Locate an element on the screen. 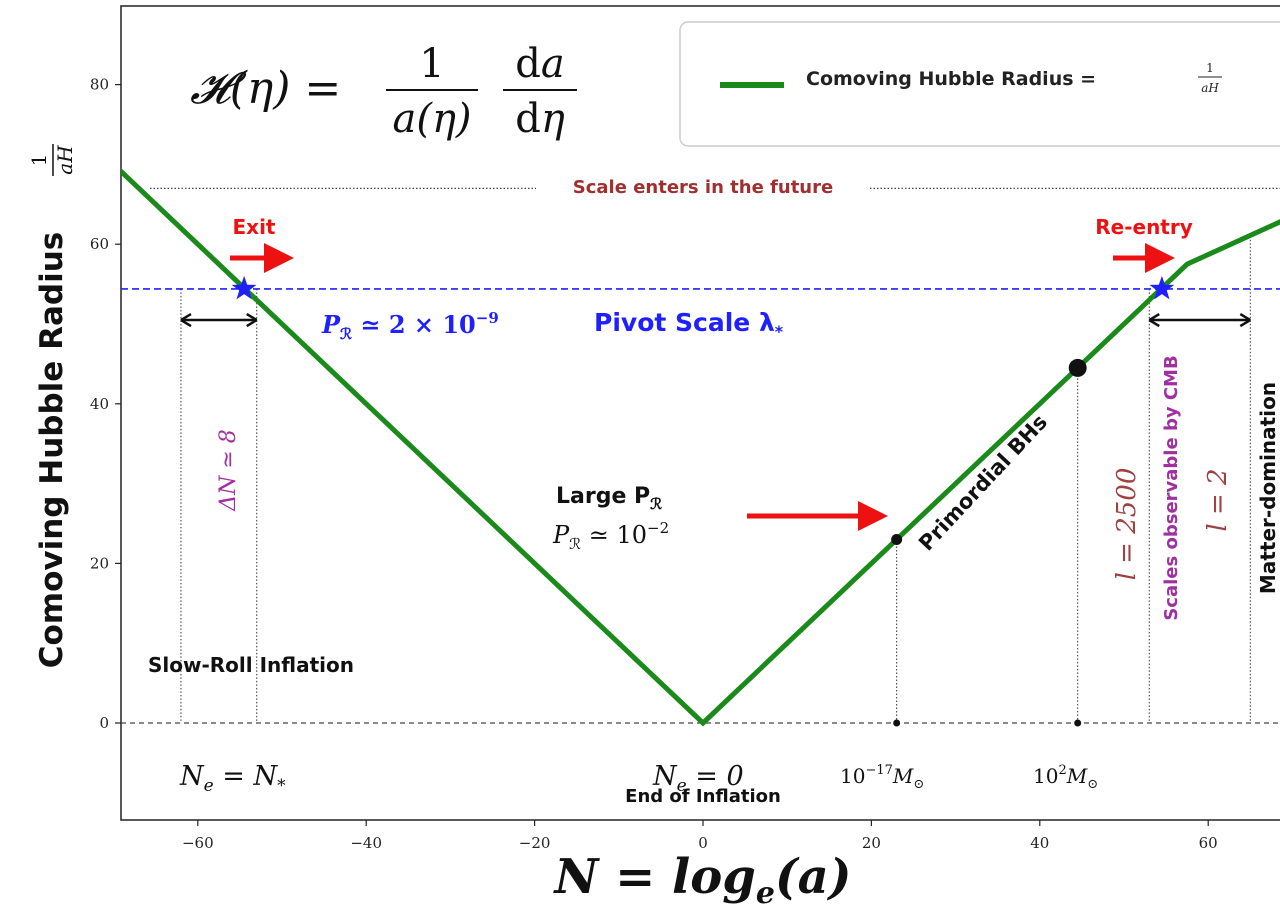 The image size is (1280, 905). l-2500-label: l = 2500 is located at coordinates (1127, 524).